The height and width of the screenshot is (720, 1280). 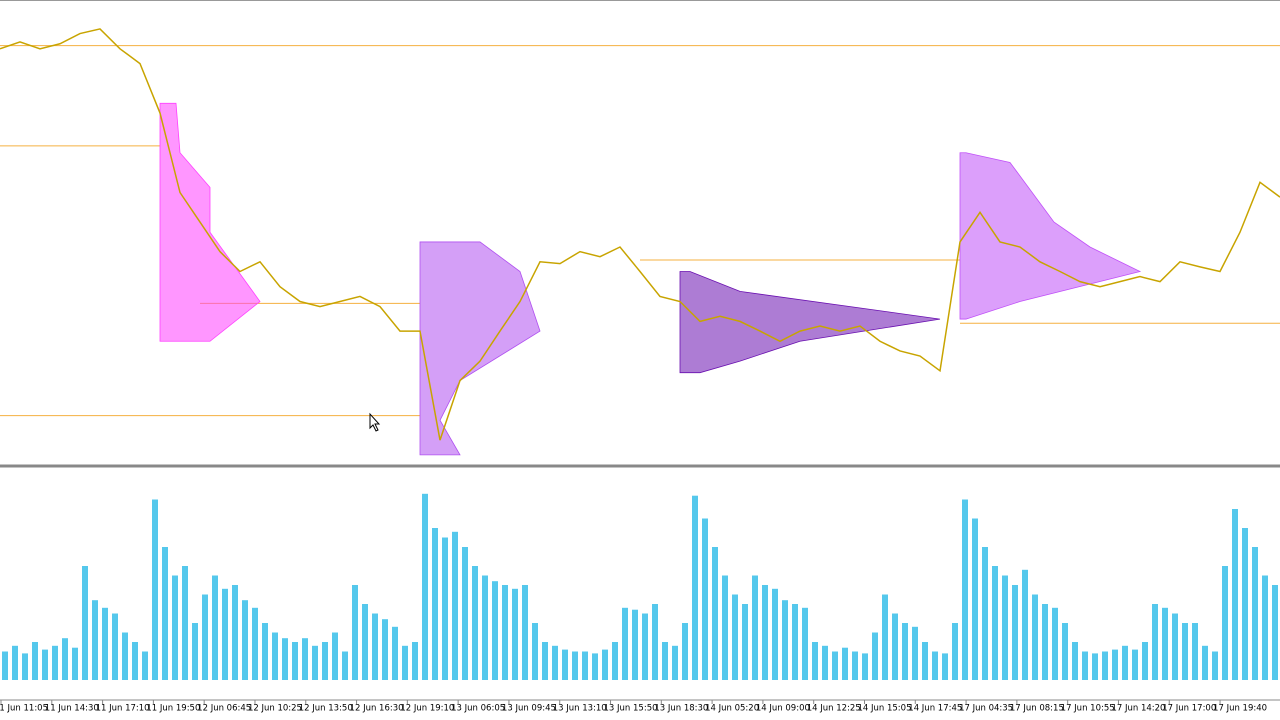 What do you see at coordinates (326, 709) in the screenshot?
I see `time-label: 12 Jun 13:50` at bounding box center [326, 709].